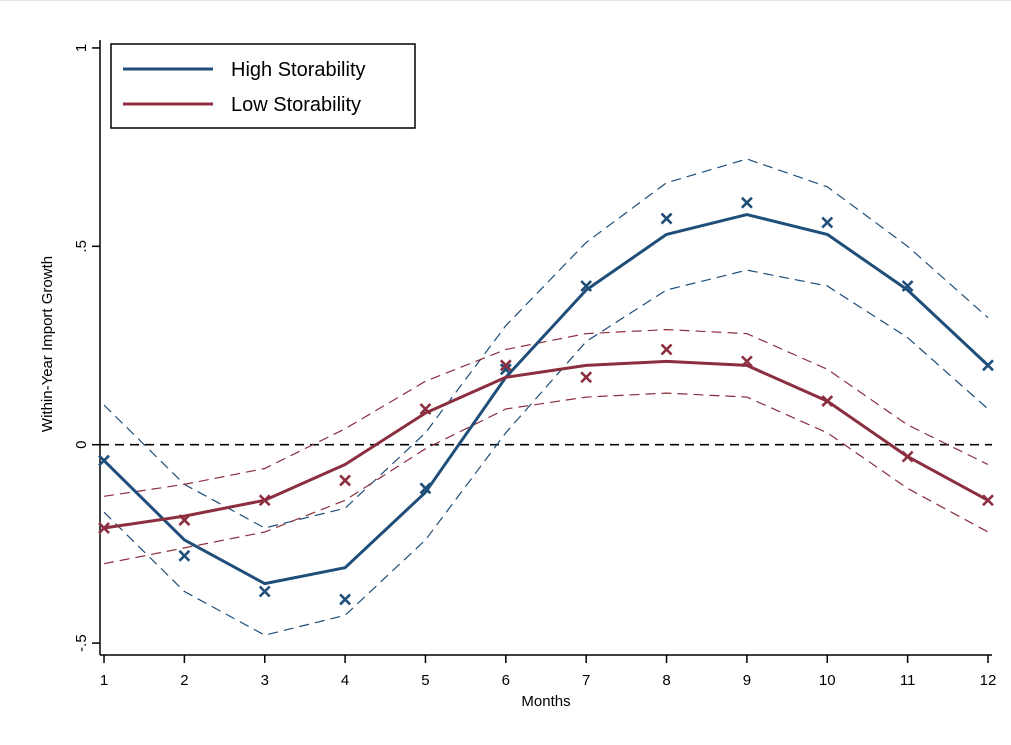  I want to click on legend-box, so click(263, 86).